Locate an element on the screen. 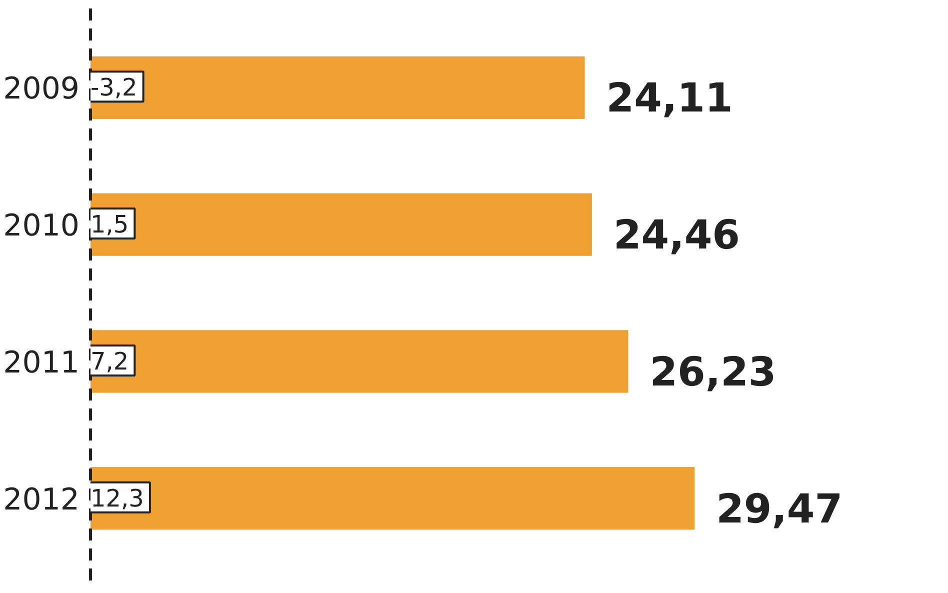 Image resolution: width=948 pixels, height=593 pixels. annotation: 7,2 is located at coordinates (109, 361).